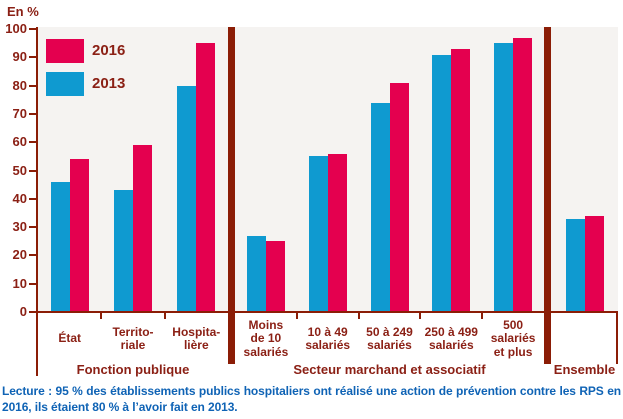 The width and height of the screenshot is (623, 419). Describe the element at coordinates (133, 338) in the screenshot. I see `x-category-label: Territo-riale` at that location.